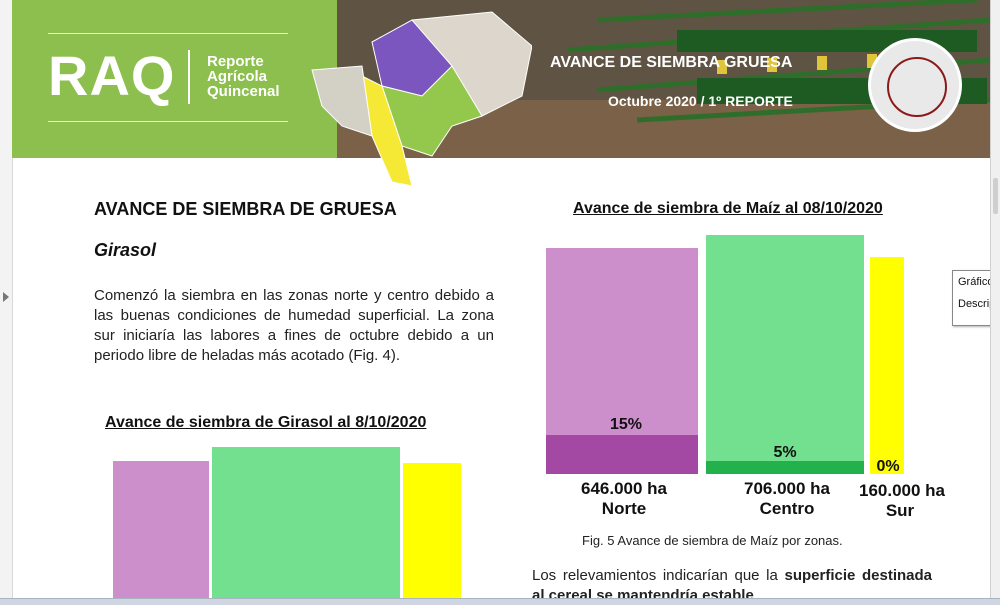 The width and height of the screenshot is (1000, 606). Describe the element at coordinates (421, 99) in the screenshot. I see `region-map-illustration` at that location.